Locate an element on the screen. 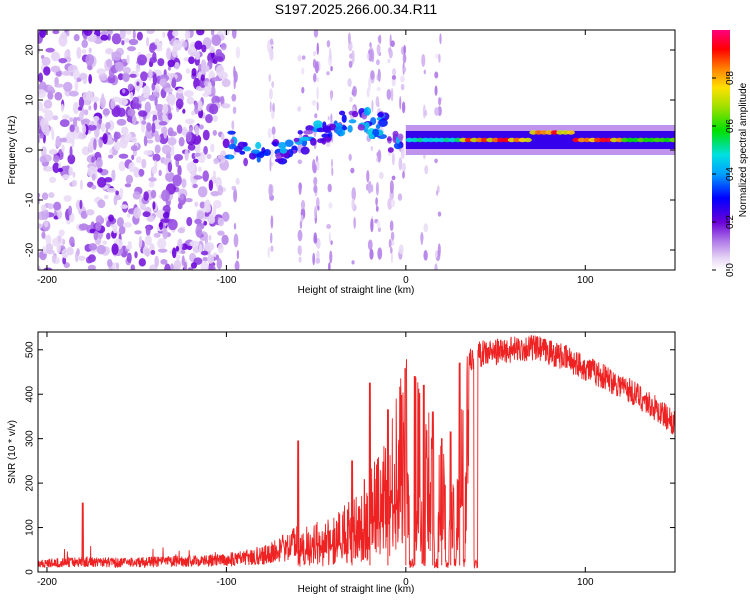  y-tick-label: 500 is located at coordinates (30, 349).